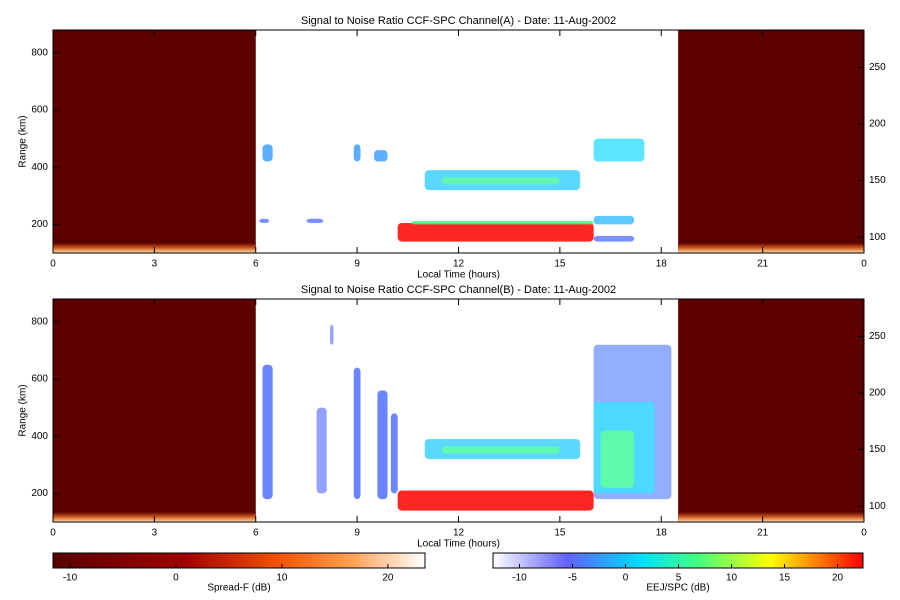 The image size is (900, 600). Describe the element at coordinates (679, 578) in the screenshot. I see `colorbar-tick-label: 5` at that location.